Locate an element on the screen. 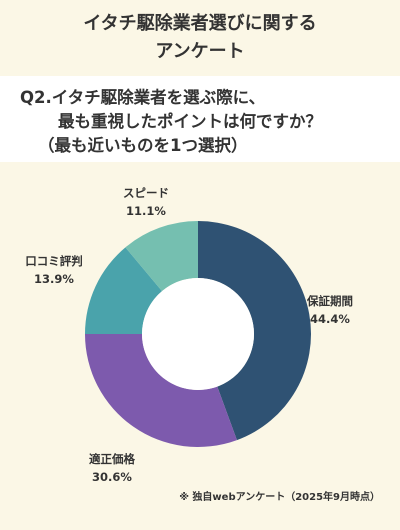 This screenshot has height=530, width=400. slice-label-kuchikomi: 口コミ評判 13.9% is located at coordinates (54, 270).